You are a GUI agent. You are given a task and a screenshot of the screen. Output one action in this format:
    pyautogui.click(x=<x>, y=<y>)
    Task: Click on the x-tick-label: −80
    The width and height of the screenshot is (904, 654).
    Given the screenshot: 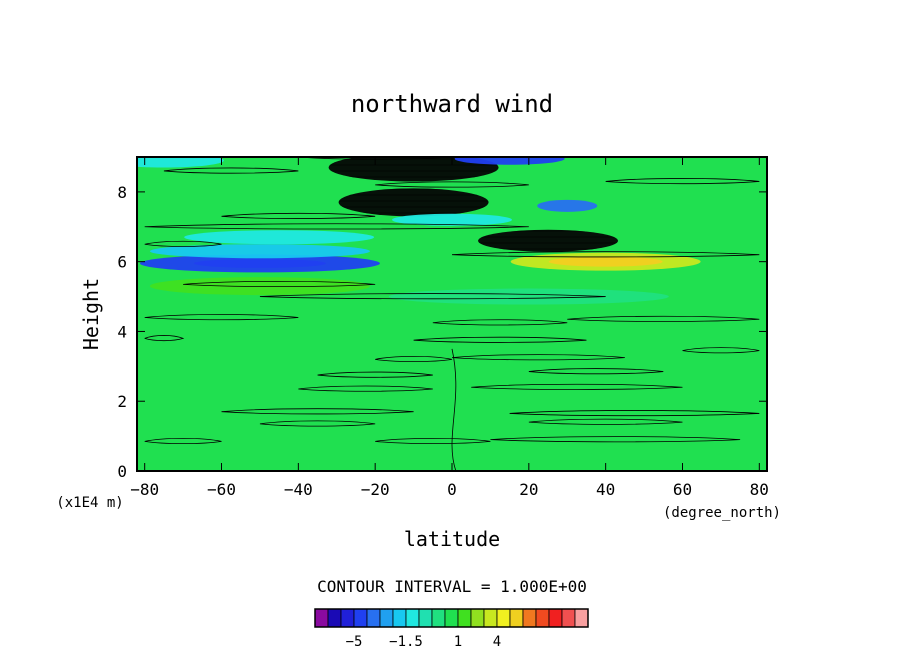 What is the action you would take?
    pyautogui.click(x=144, y=489)
    